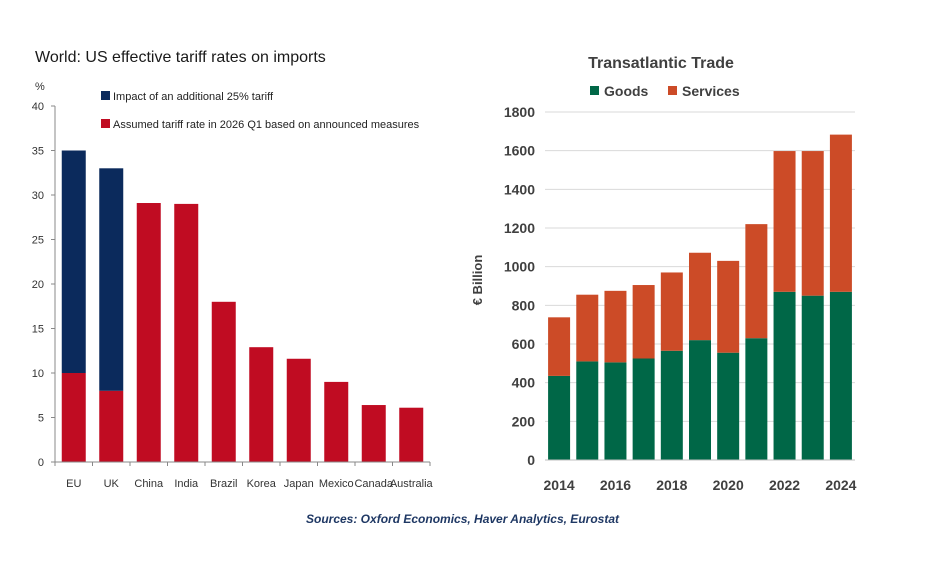 The width and height of the screenshot is (925, 577). Describe the element at coordinates (38, 107) in the screenshot. I see `tariff-y-tick-label: 40` at that location.